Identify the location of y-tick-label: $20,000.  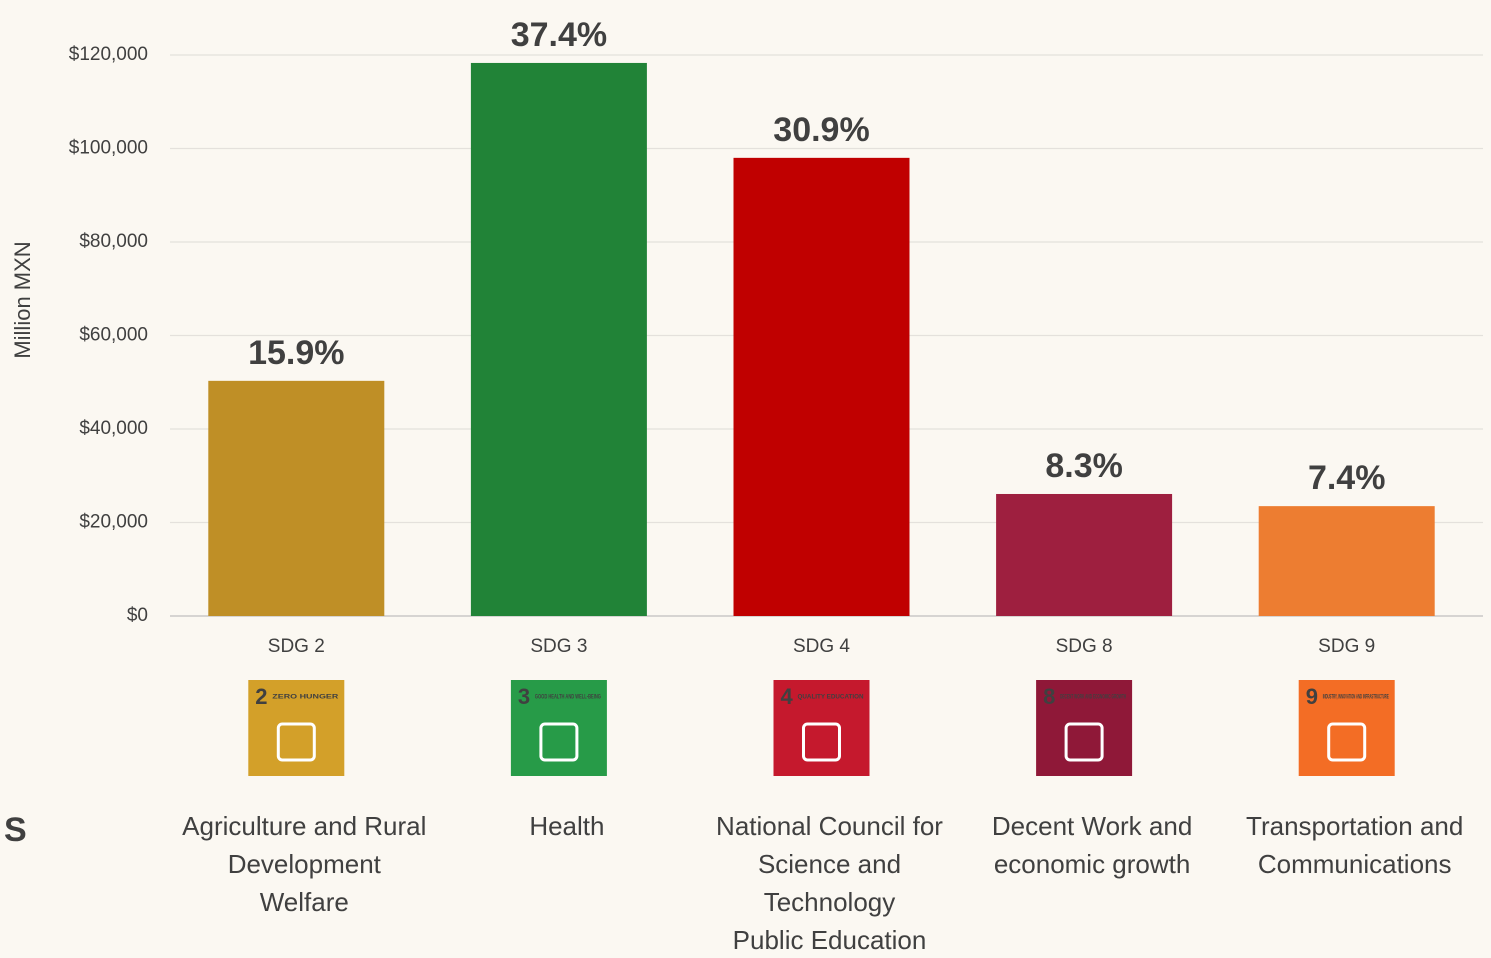
(113, 522).